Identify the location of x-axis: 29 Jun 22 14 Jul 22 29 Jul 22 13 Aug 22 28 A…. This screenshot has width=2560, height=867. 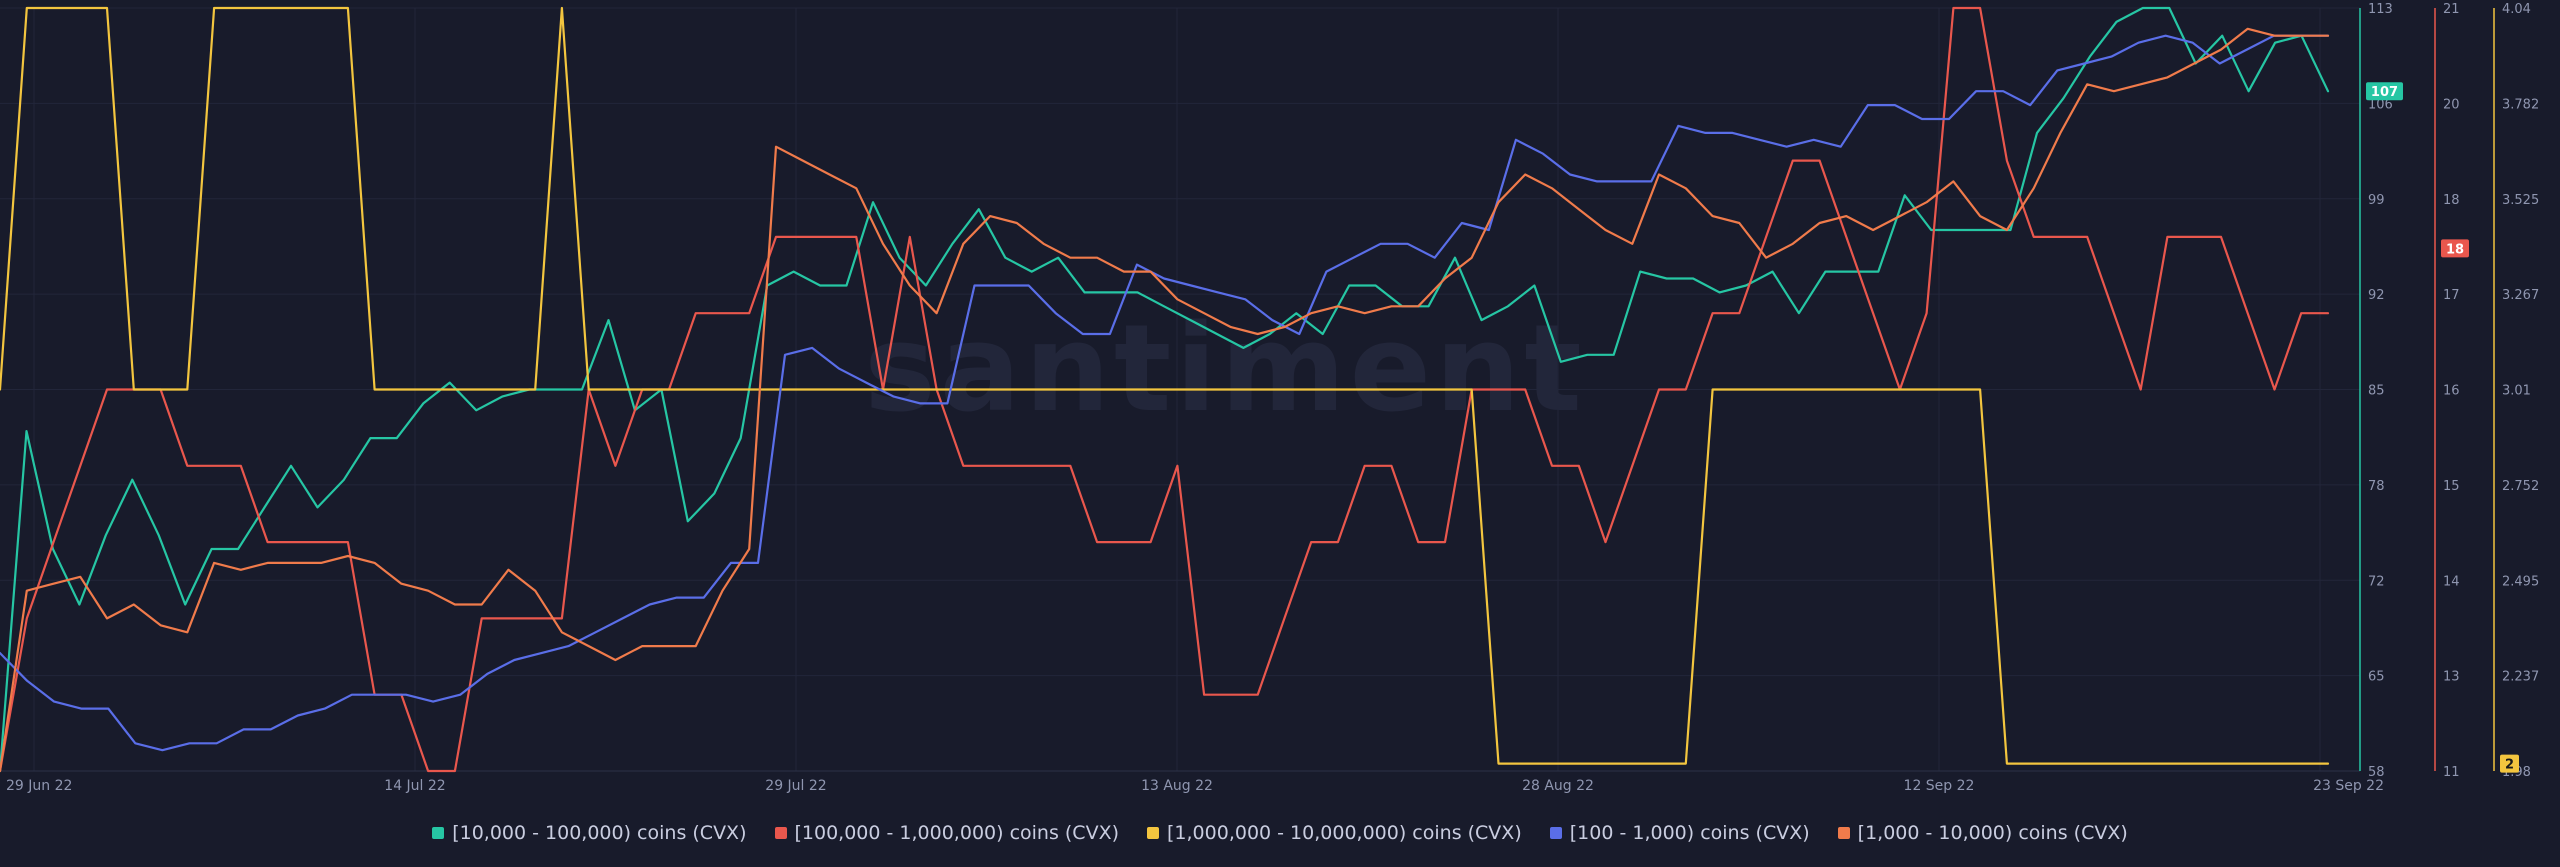
(1195, 786).